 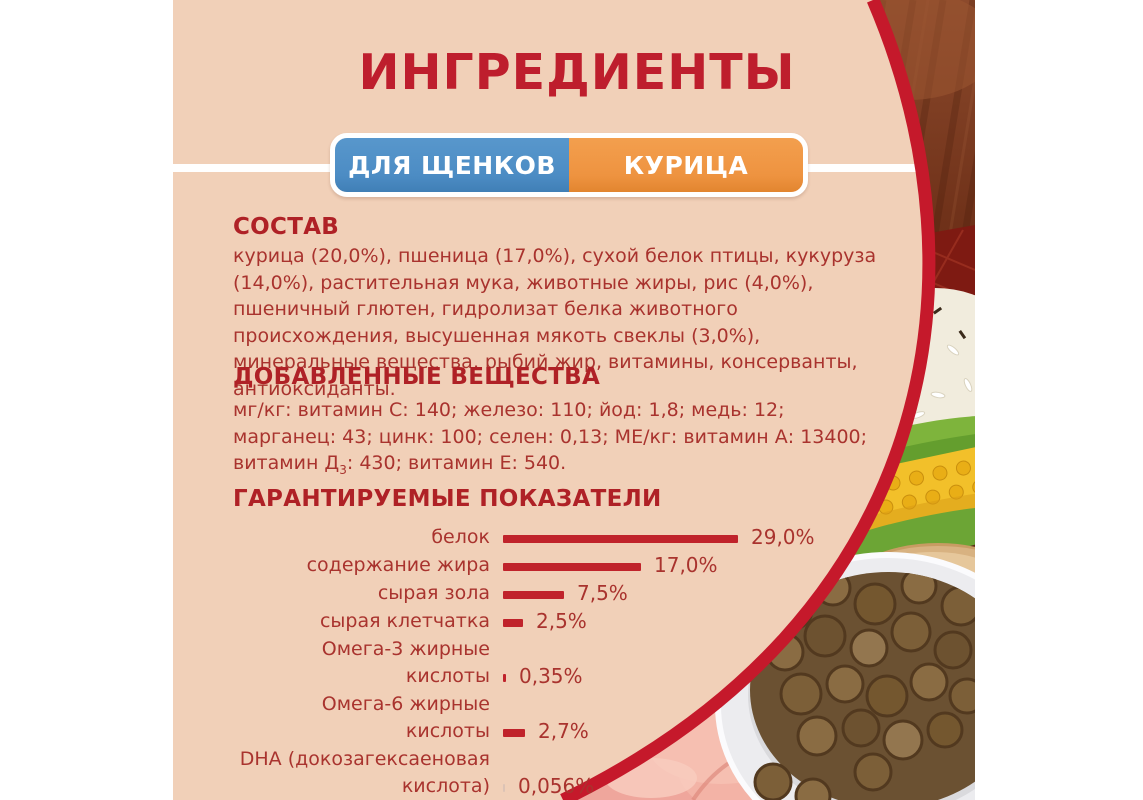 What do you see at coordinates (561, 621) in the screenshot?
I see `chart-value-label: 2,5%` at bounding box center [561, 621].